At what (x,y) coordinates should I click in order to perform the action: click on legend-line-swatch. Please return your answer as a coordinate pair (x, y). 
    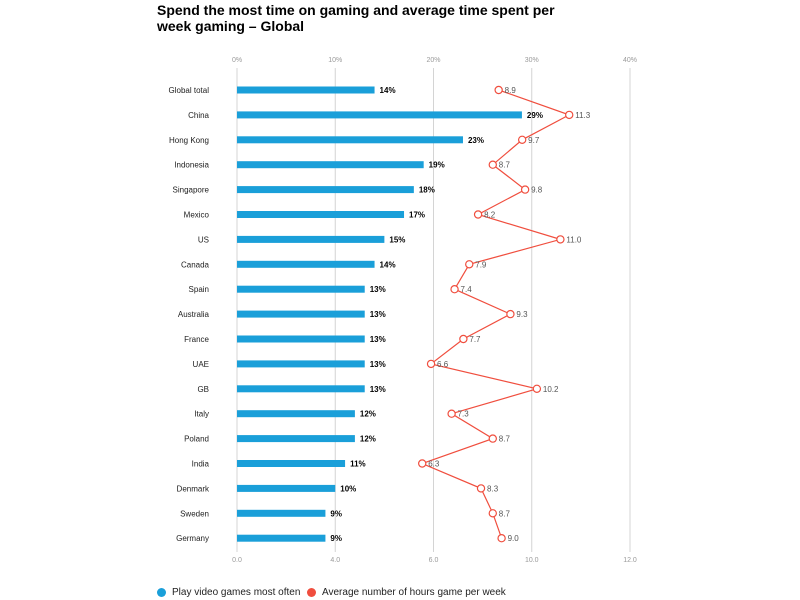
    Looking at the image, I should click on (311, 592).